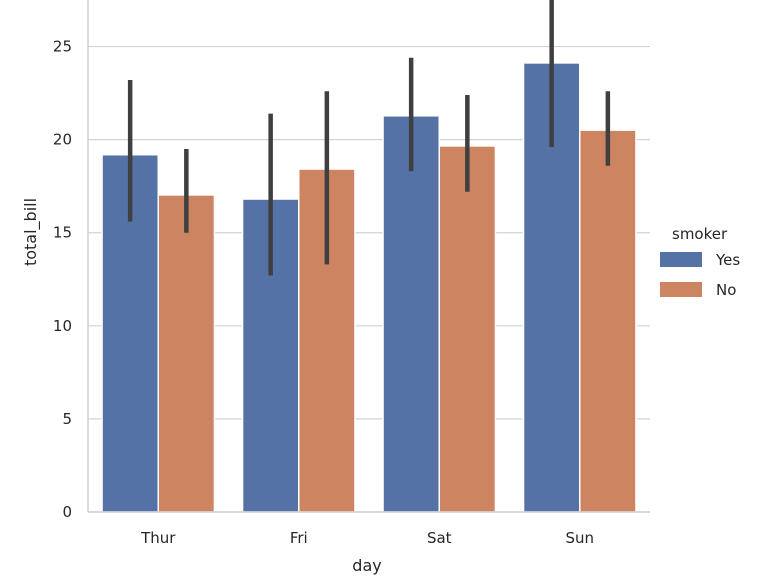 This screenshot has height=587, width=767. I want to click on legend-swatch-no, so click(681, 289).